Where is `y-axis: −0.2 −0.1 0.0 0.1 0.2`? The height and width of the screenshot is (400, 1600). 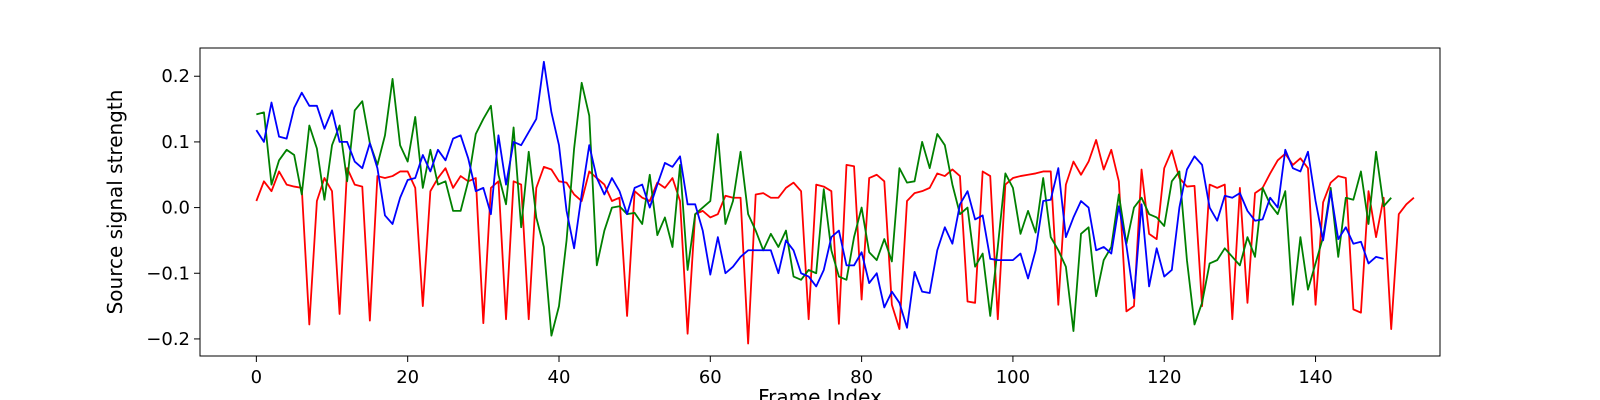 y-axis: −0.2 −0.1 0.0 0.1 0.2 is located at coordinates (173, 208).